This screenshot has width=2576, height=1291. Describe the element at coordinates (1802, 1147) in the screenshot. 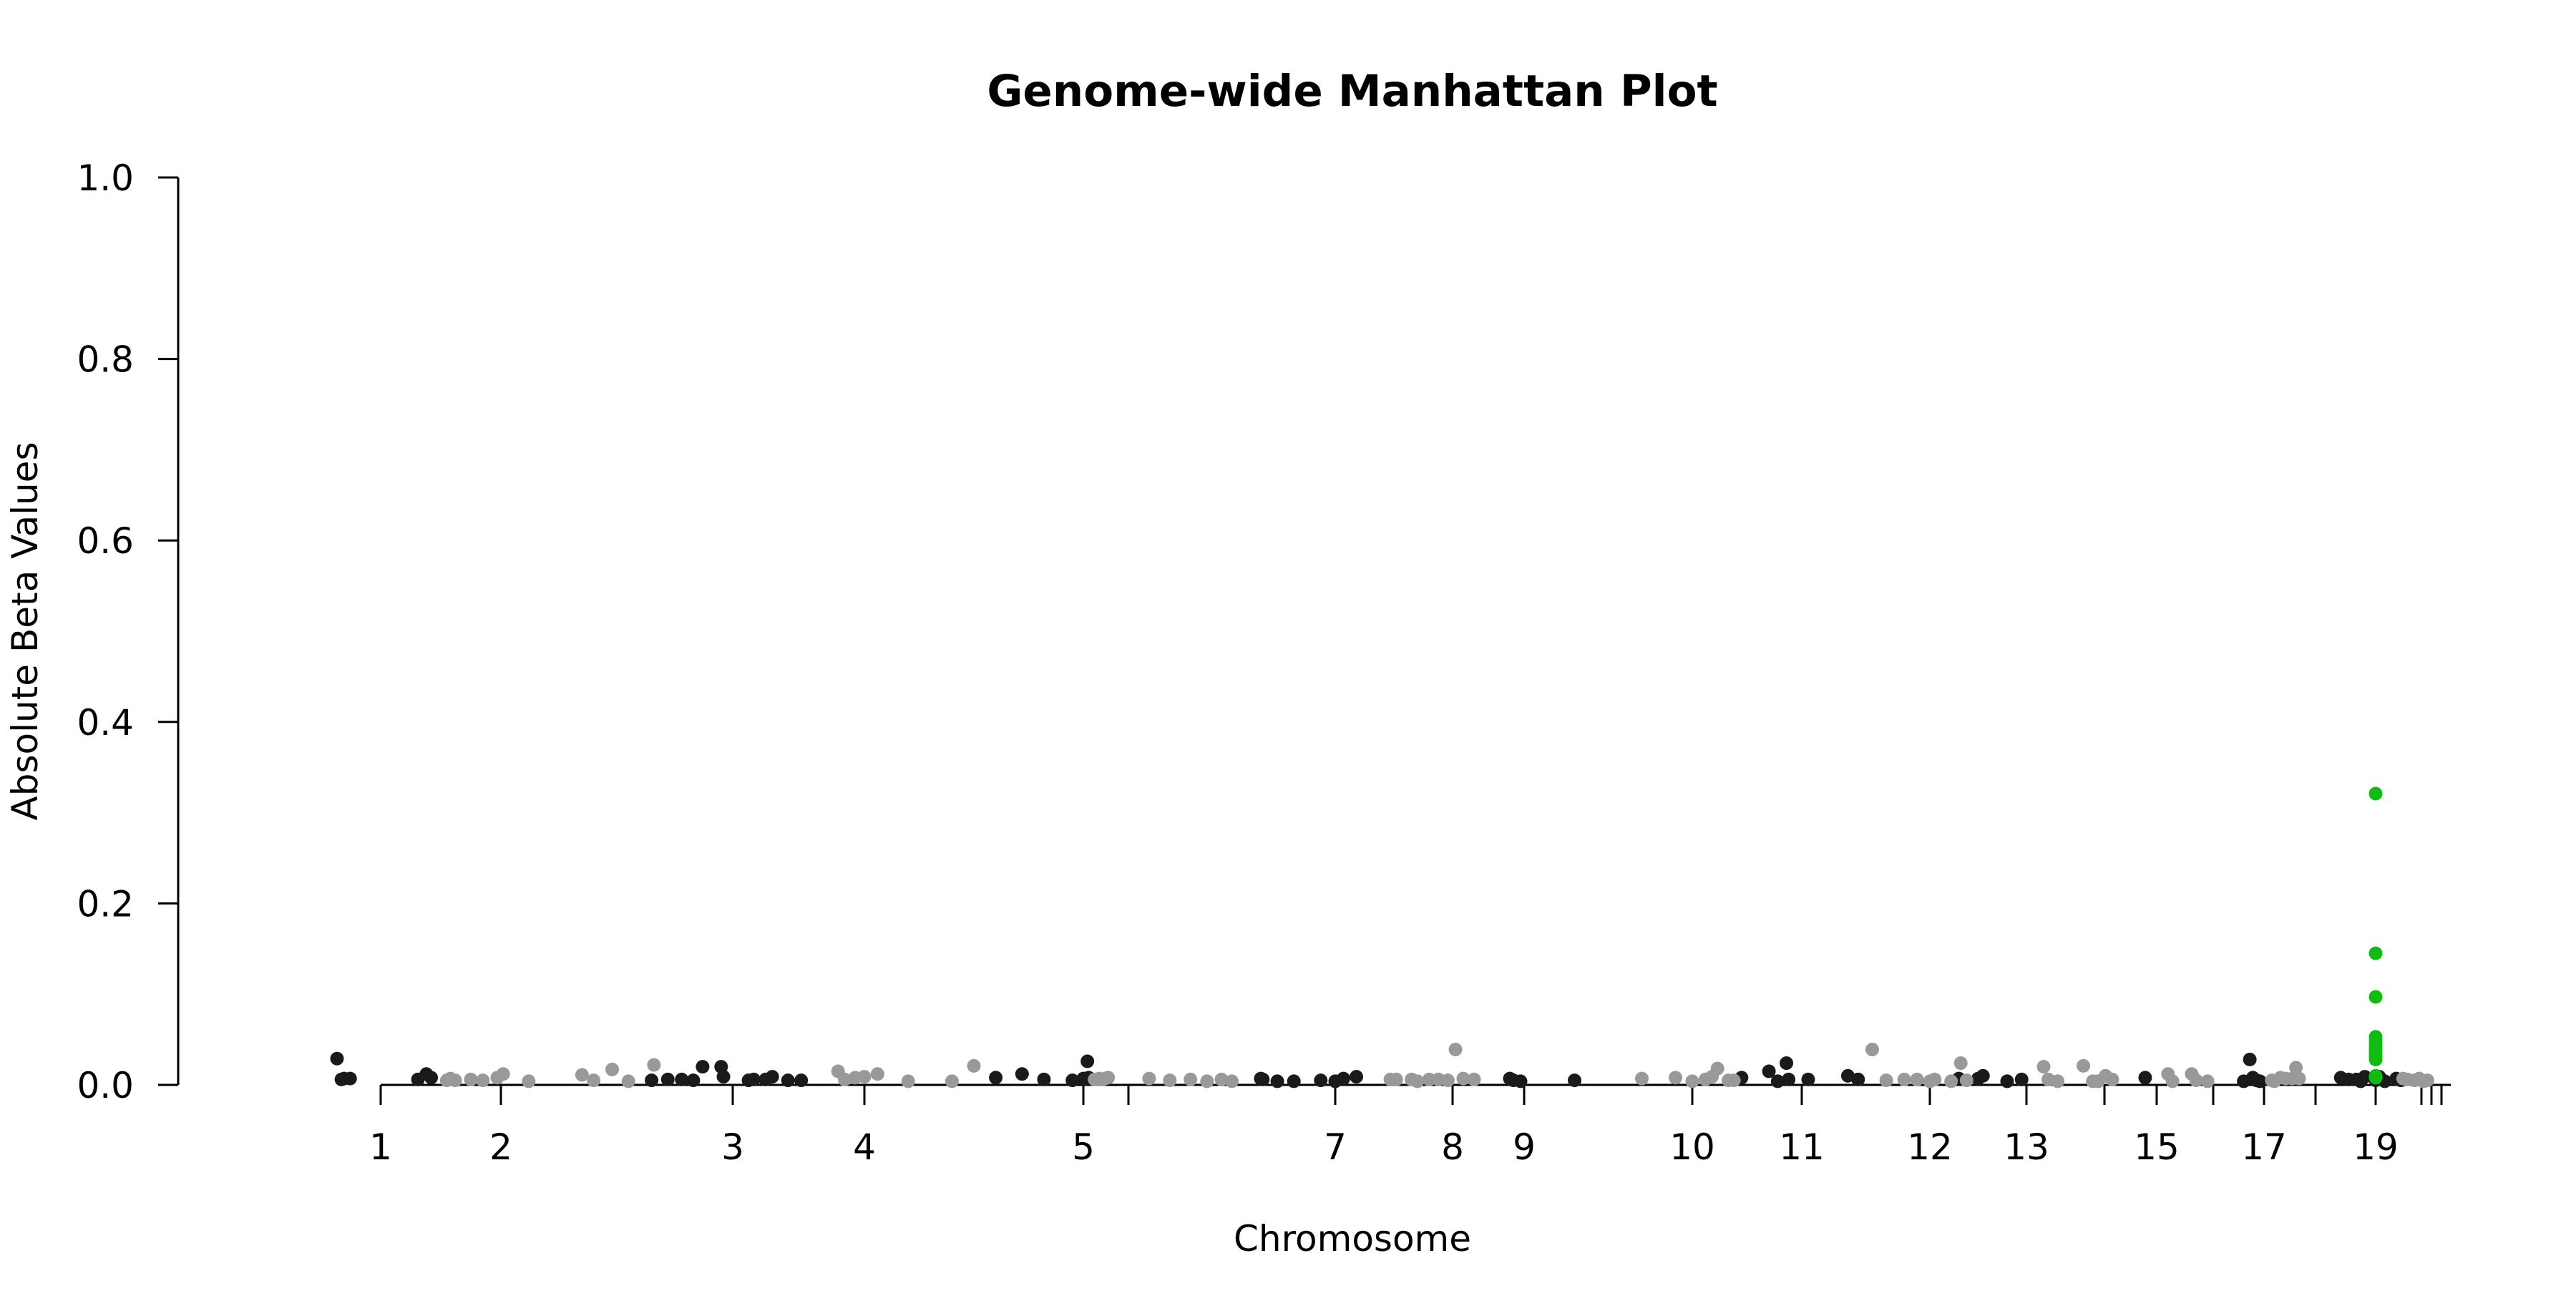

I see `x-tick-label: 11` at that location.